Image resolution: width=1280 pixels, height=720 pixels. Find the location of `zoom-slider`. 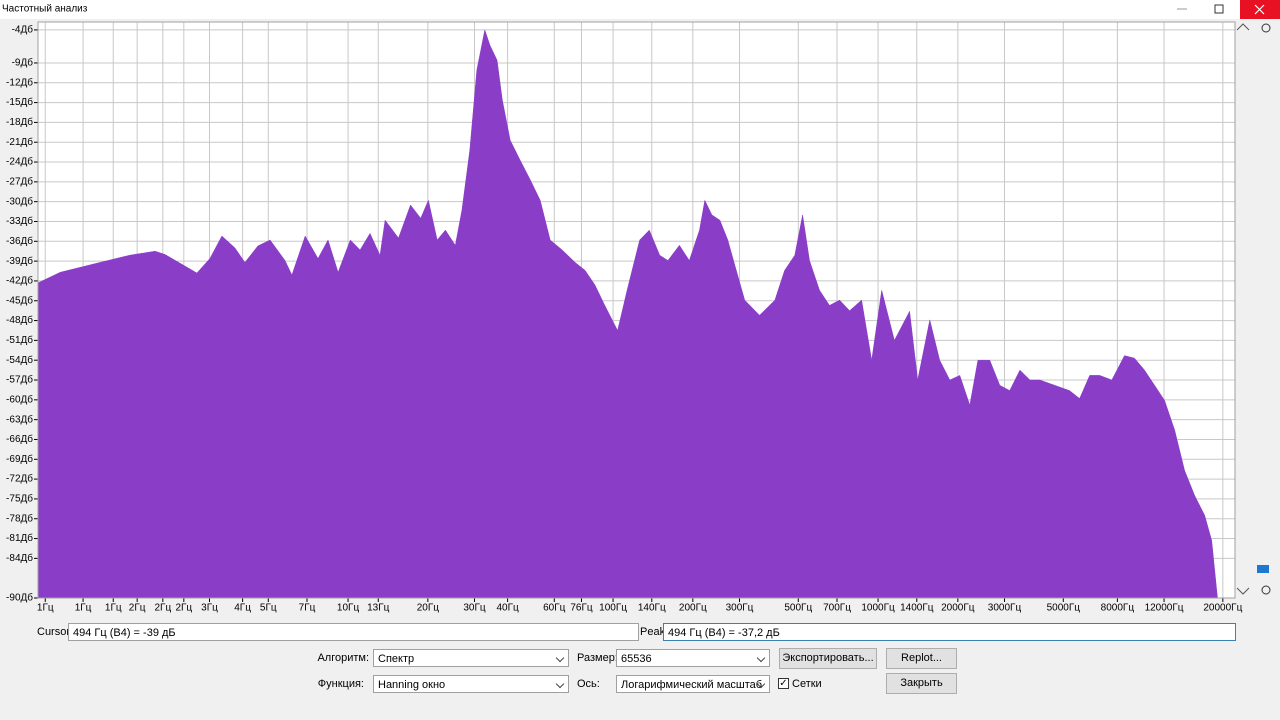

zoom-slider is located at coordinates (1244, 308).